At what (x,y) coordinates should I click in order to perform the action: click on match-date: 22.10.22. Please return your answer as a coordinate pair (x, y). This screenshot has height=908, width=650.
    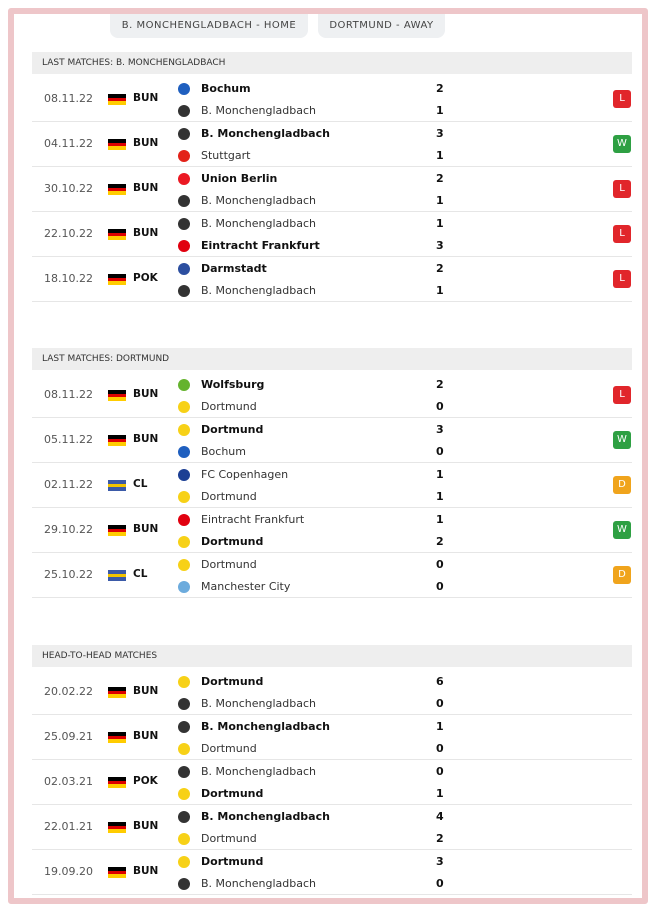
    Looking at the image, I should click on (68, 233).